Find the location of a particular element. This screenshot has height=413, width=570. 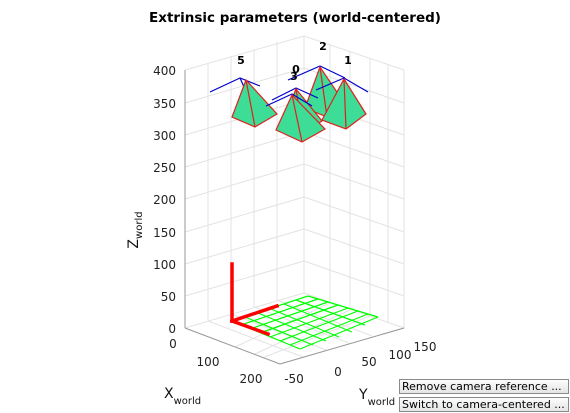

z-axis-label: Zworld is located at coordinates (135, 229).